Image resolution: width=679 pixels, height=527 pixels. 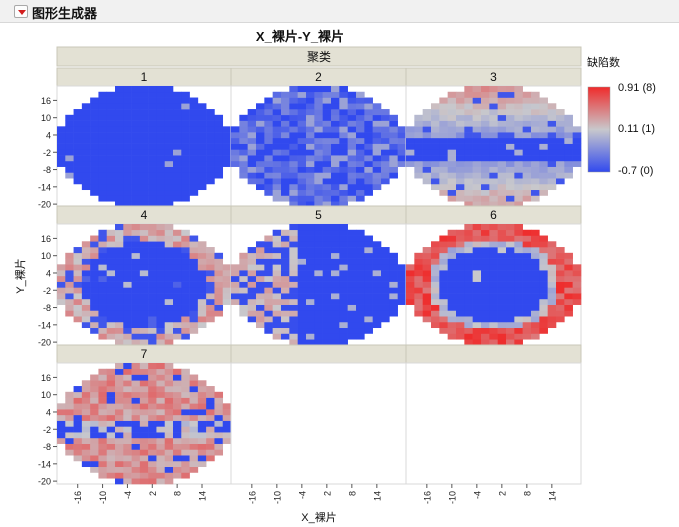 I want to click on panel-plot-area, so click(x=493, y=423).